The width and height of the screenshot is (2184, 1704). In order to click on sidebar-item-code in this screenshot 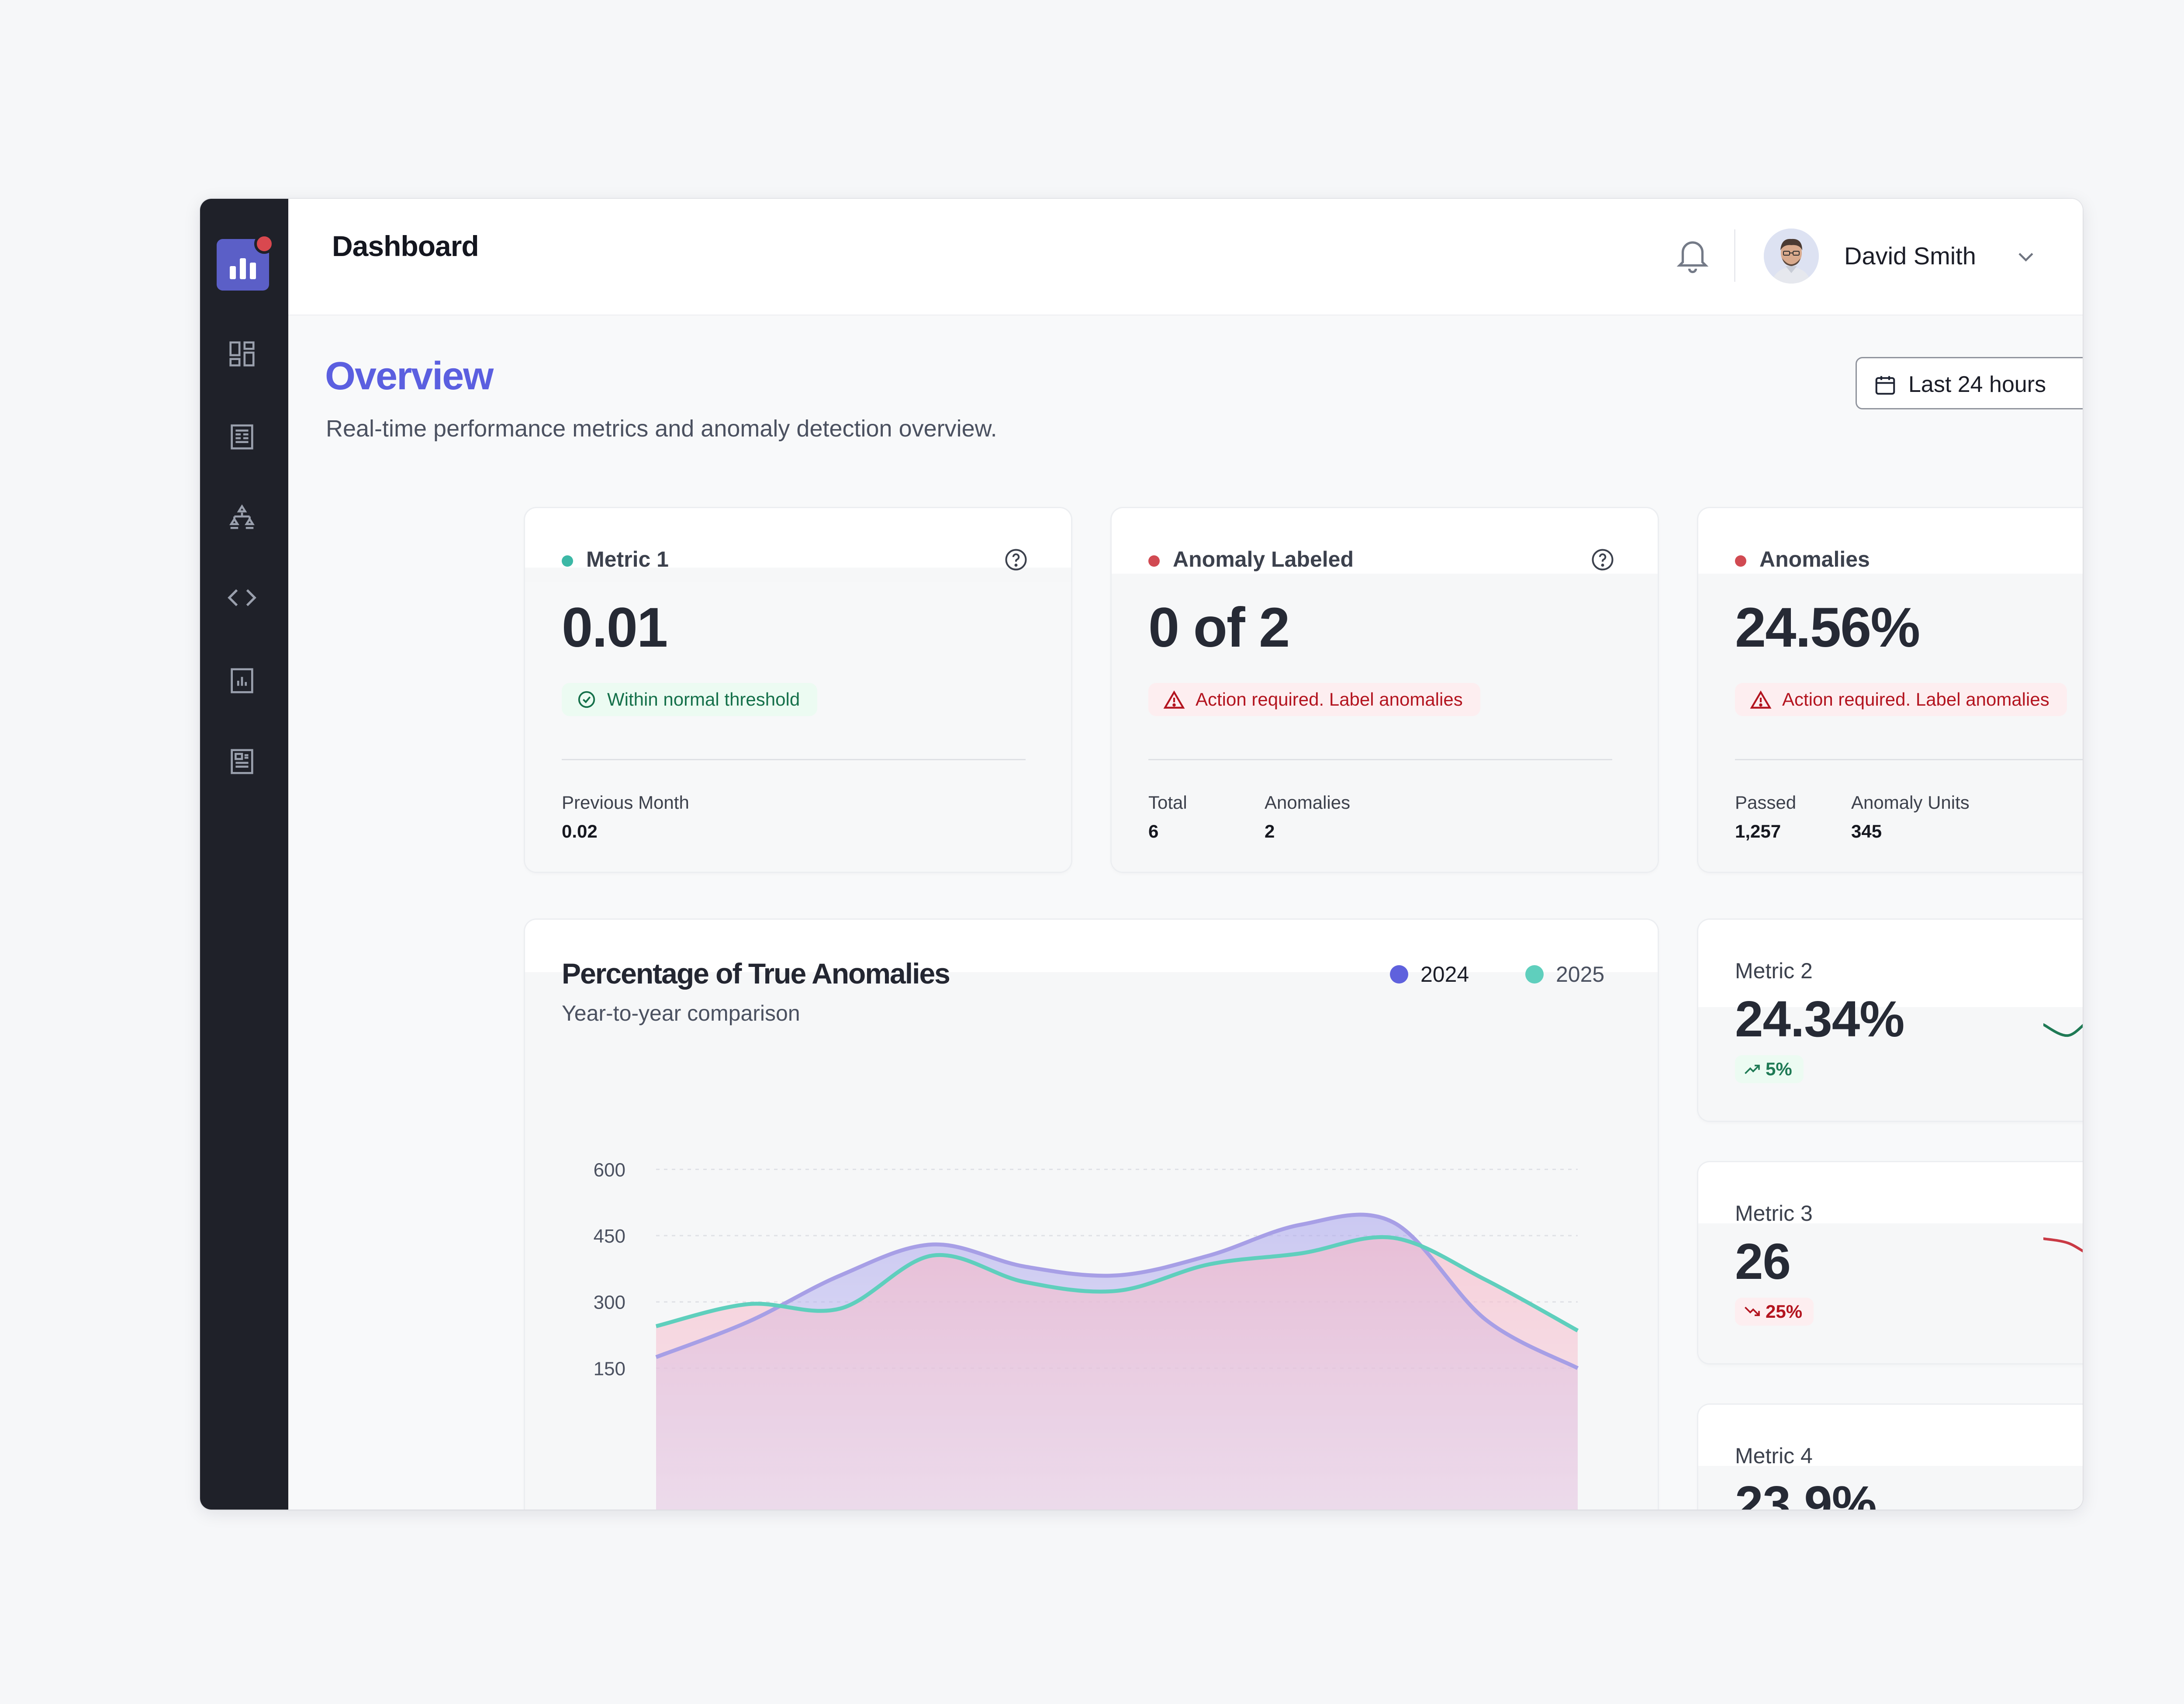, I will do `click(242, 597)`.